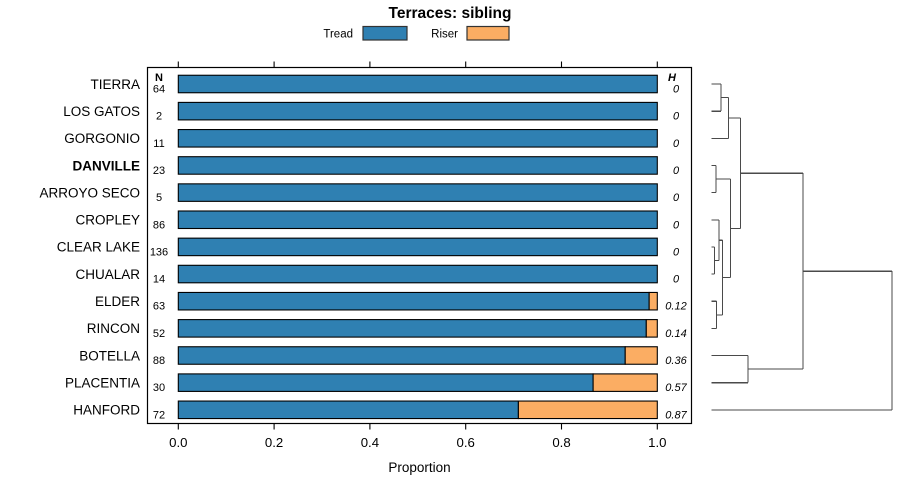 The width and height of the screenshot is (900, 500). I want to click on h-value: 0.36, so click(676, 361).